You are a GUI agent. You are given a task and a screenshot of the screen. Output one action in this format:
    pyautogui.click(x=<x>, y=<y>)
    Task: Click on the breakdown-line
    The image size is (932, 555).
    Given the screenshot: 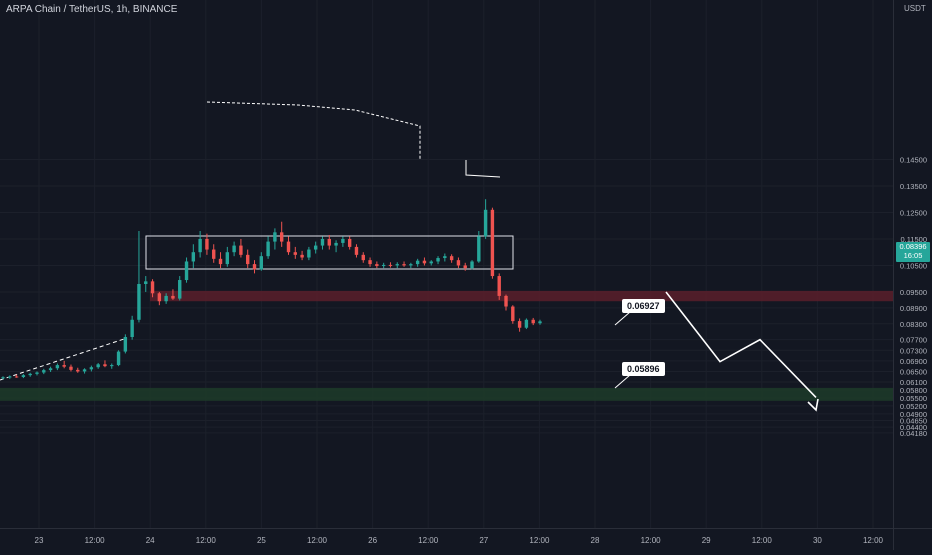 What is the action you would take?
    pyautogui.click(x=483, y=169)
    